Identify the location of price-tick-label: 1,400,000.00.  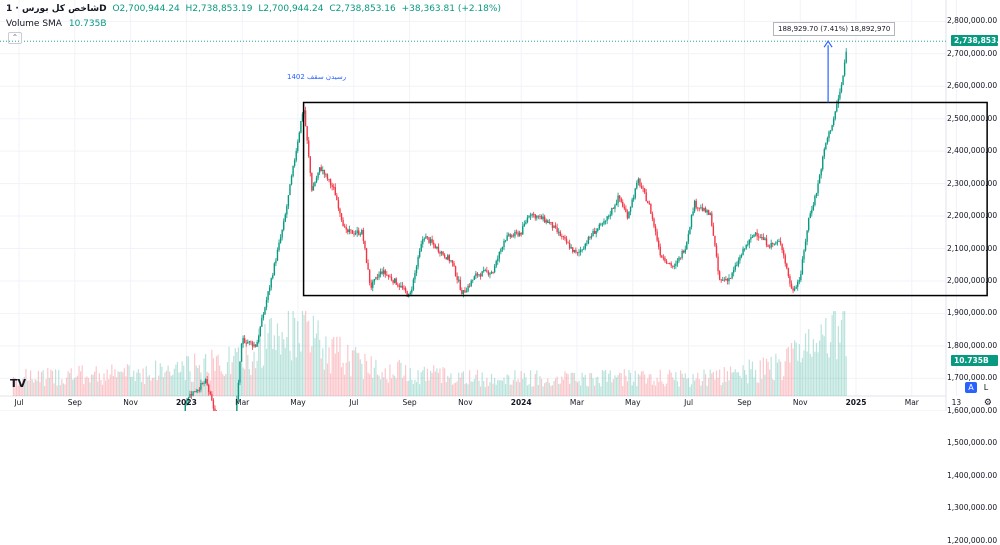
(972, 475).